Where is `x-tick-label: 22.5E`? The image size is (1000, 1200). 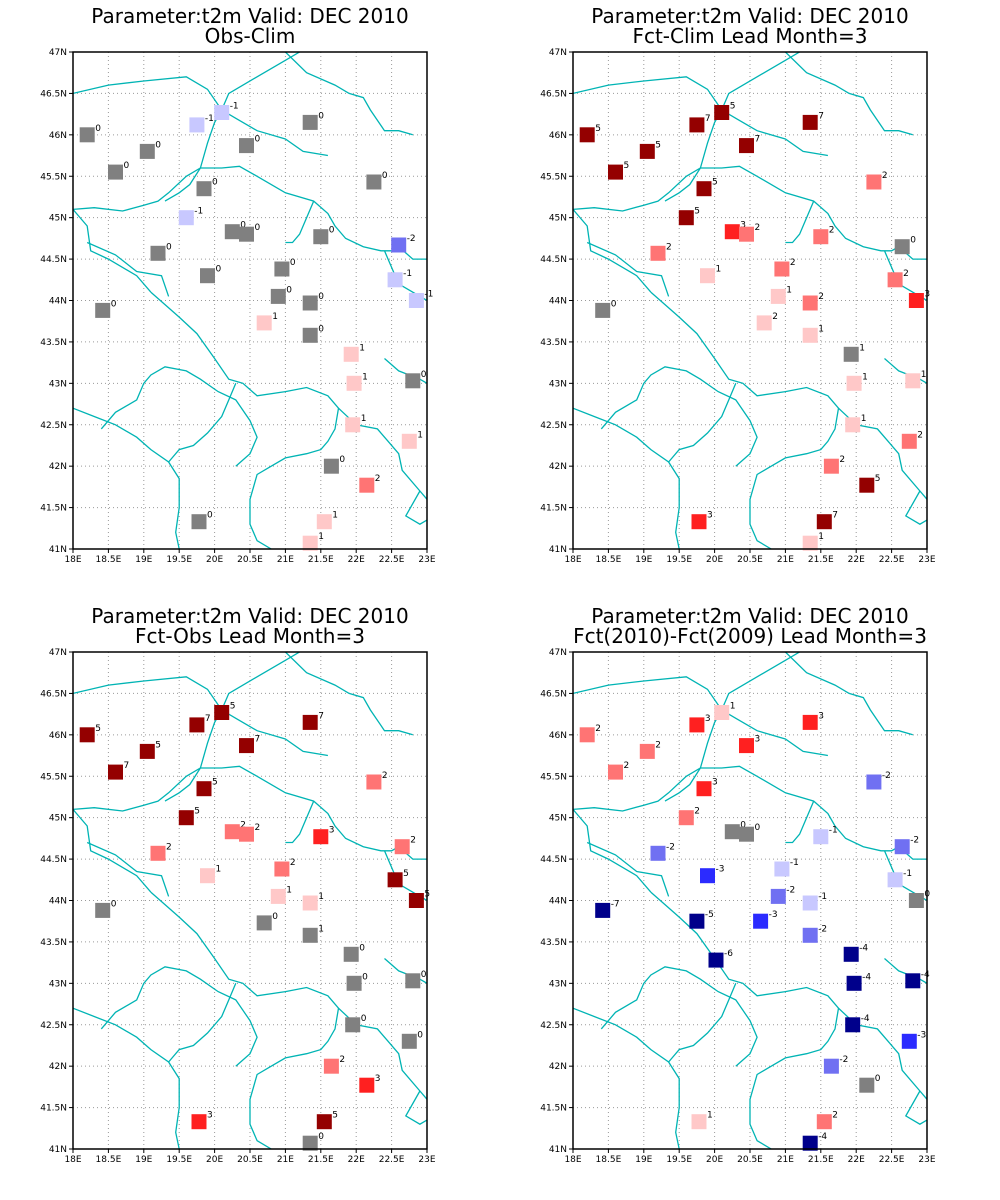 x-tick-label: 22.5E is located at coordinates (892, 1160).